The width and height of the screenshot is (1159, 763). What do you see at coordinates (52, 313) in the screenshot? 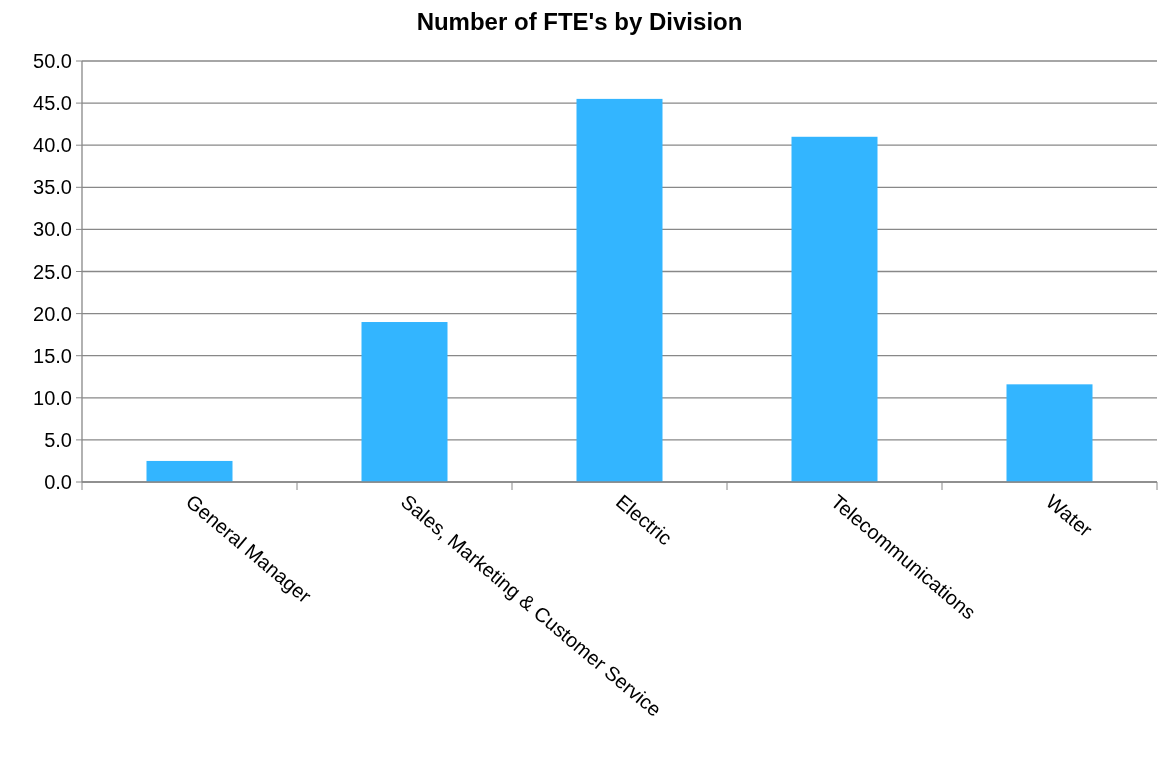
I see `y-tick-label: 20.0` at bounding box center [52, 313].